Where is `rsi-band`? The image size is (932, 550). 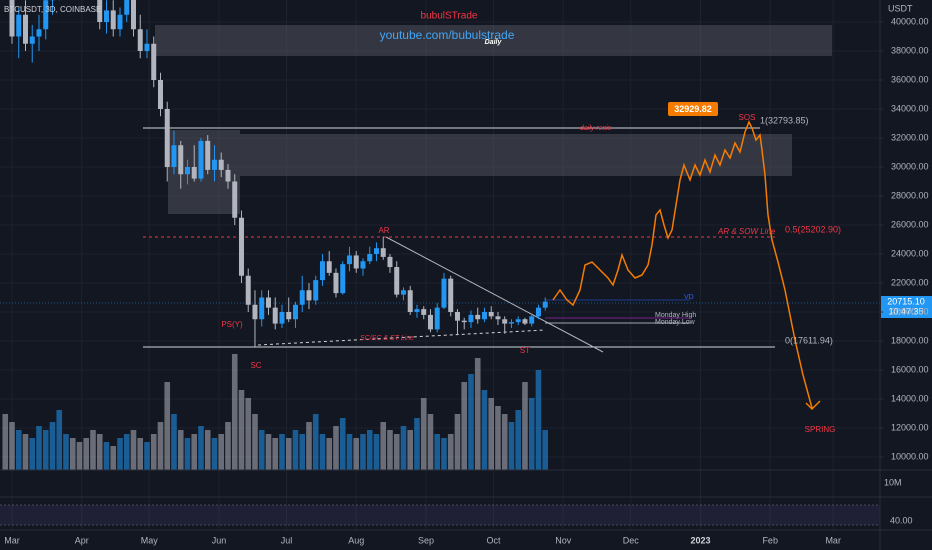
rsi-band is located at coordinates (440, 515).